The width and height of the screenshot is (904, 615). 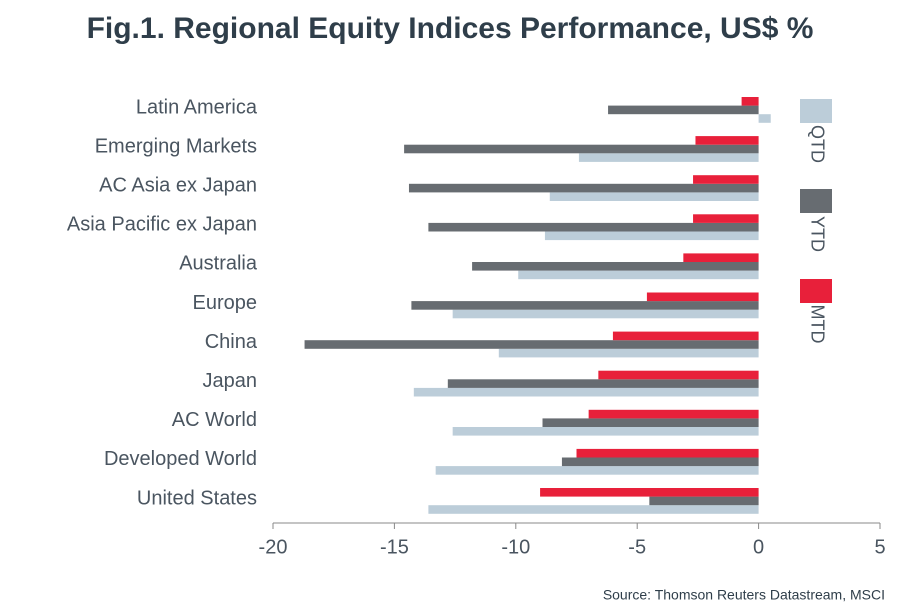 What do you see at coordinates (273, 547) in the screenshot?
I see `x-tick-label: -20` at bounding box center [273, 547].